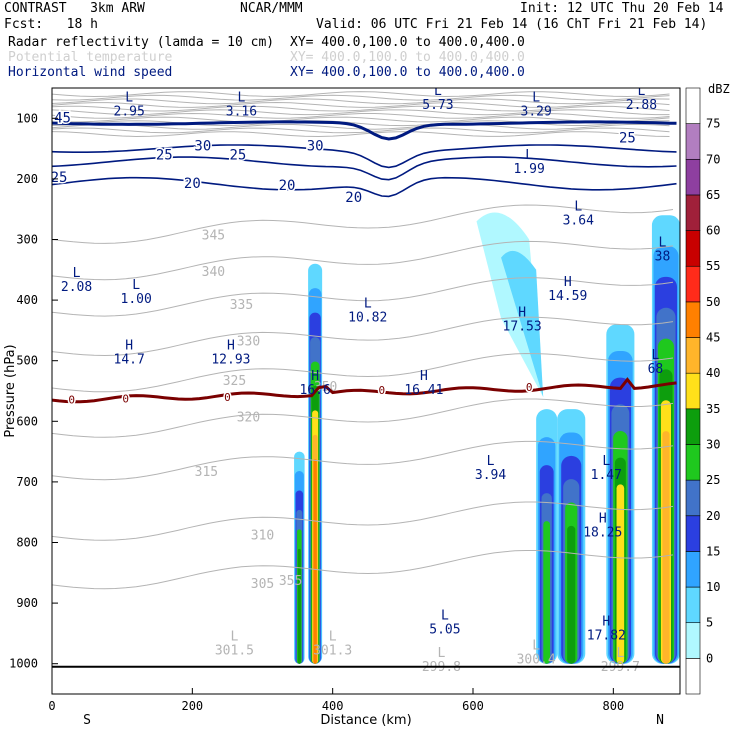  Describe the element at coordinates (713, 195) in the screenshot. I see `colorbar-tick-label: 65` at that location.